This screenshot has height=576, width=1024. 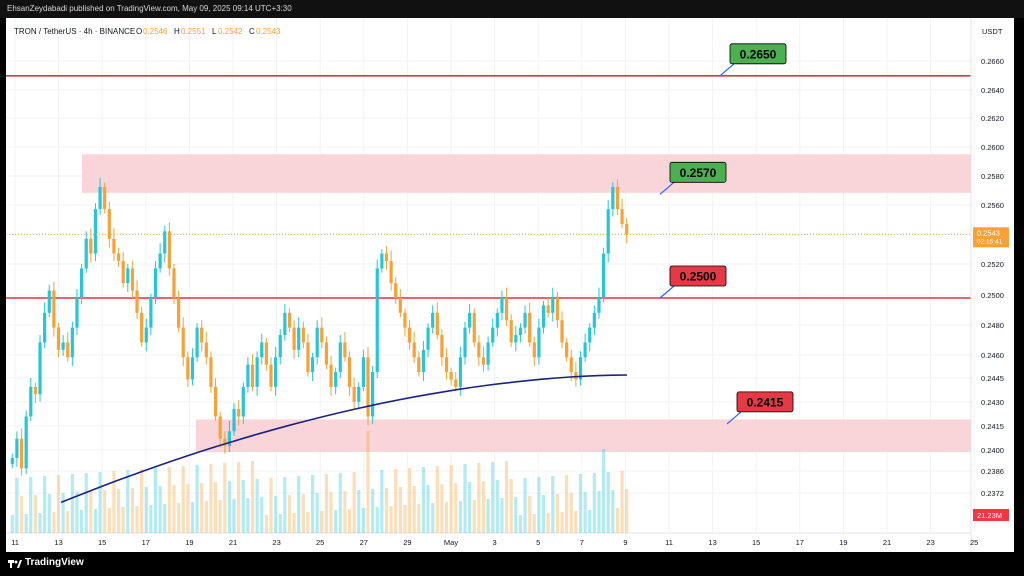 What do you see at coordinates (54, 562) in the screenshot?
I see `brand-name: TradingView` at bounding box center [54, 562].